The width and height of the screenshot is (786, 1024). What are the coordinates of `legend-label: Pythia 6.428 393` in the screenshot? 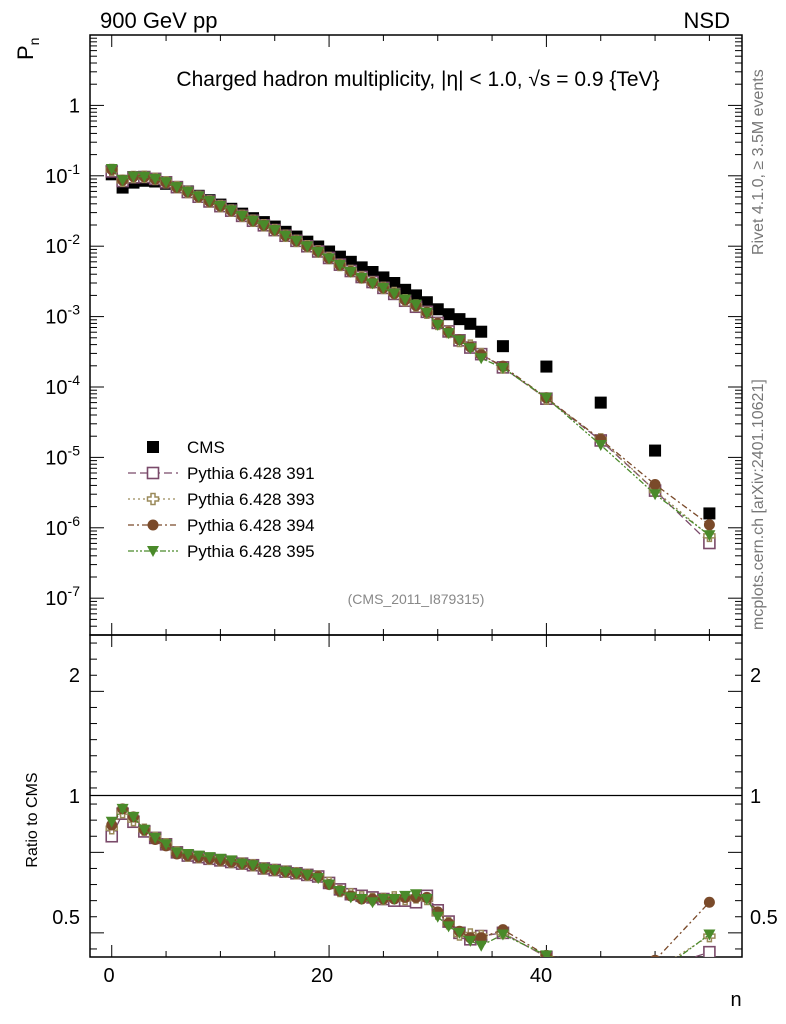 It's located at (251, 499).